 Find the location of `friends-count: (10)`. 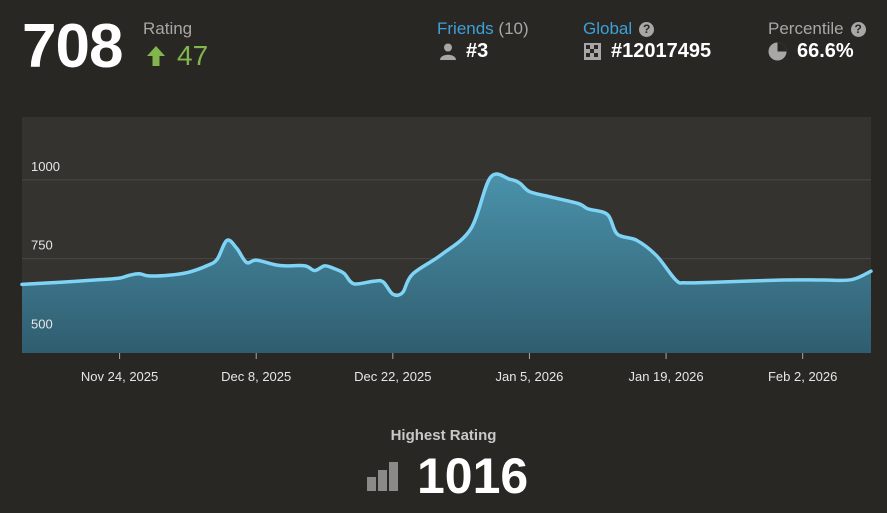

friends-count: (10) is located at coordinates (513, 28).